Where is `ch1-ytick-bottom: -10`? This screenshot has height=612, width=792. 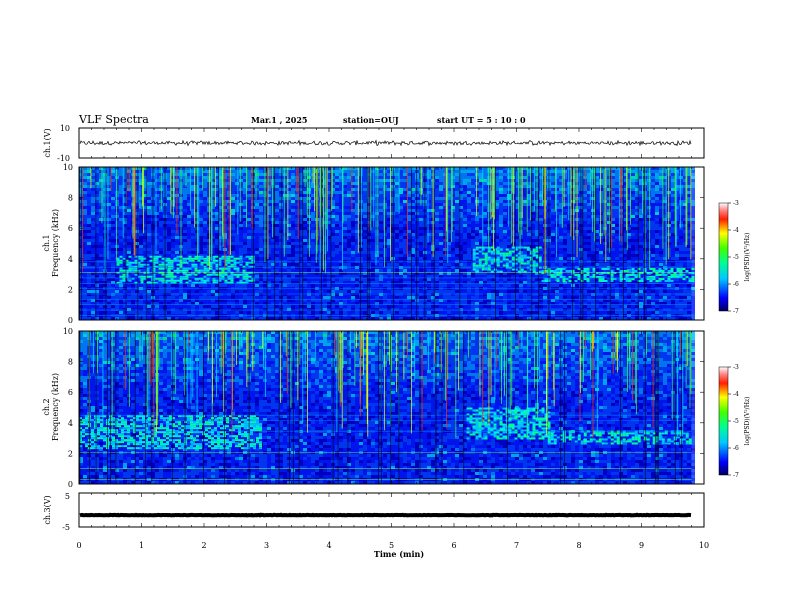 ch1-ytick-bottom: -10 is located at coordinates (63, 158).